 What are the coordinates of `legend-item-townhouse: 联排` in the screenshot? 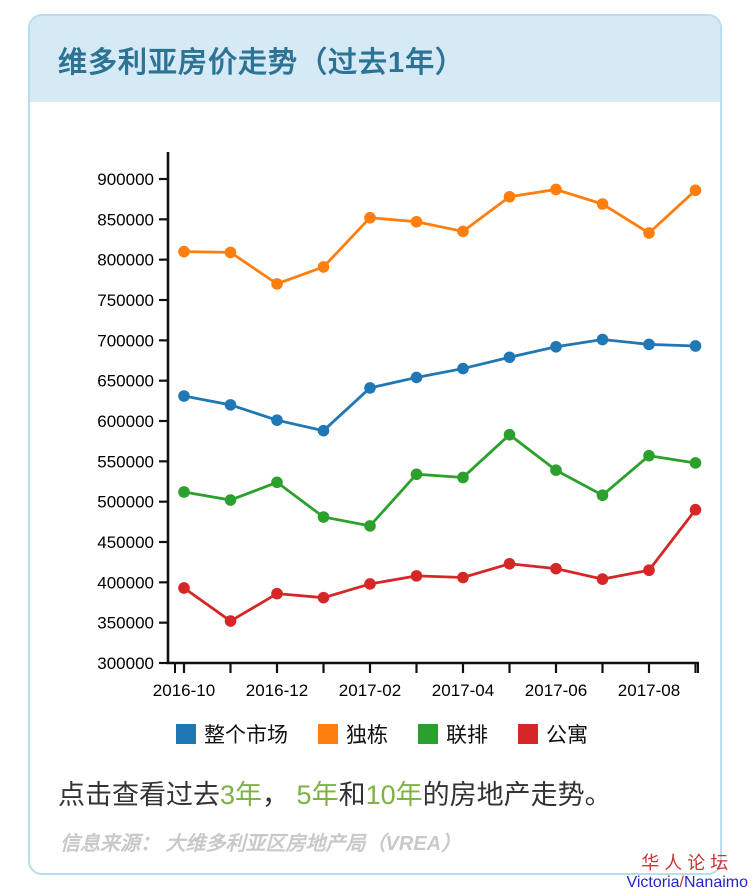 It's located at (453, 734).